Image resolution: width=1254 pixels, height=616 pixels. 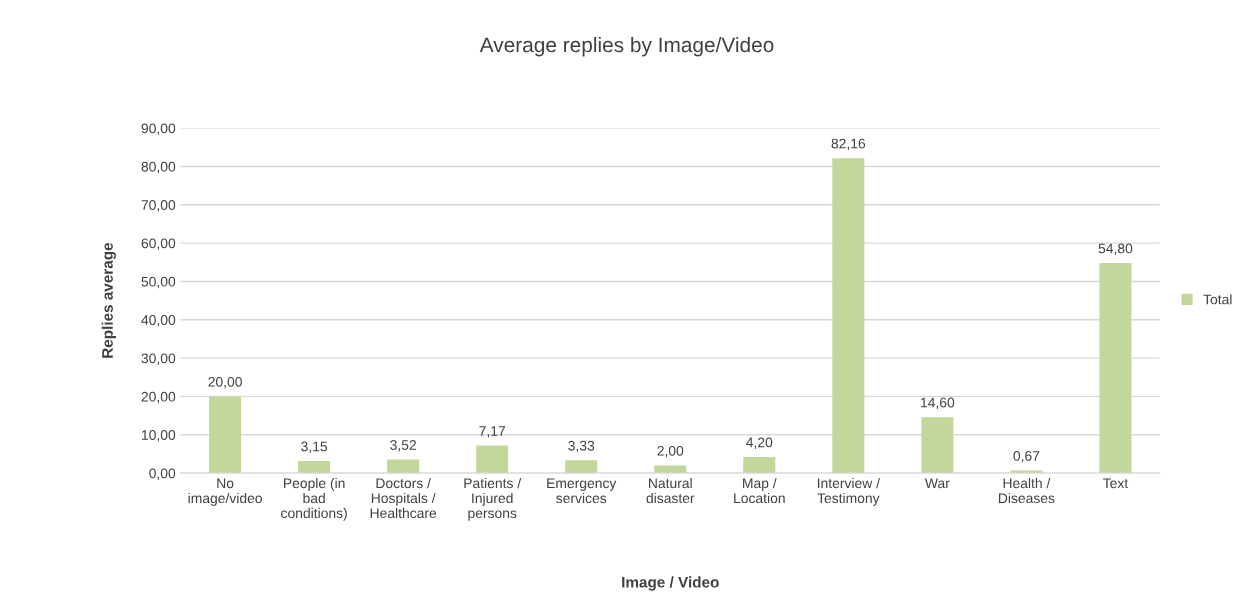 I want to click on y-tick-label: 40,00, so click(x=158, y=321).